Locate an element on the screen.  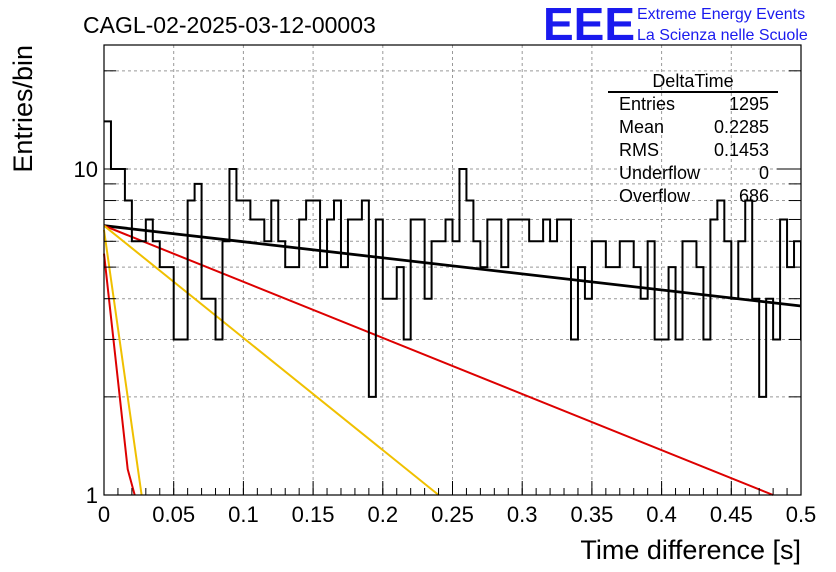
stats-row-label: Overflow is located at coordinates (655, 196).